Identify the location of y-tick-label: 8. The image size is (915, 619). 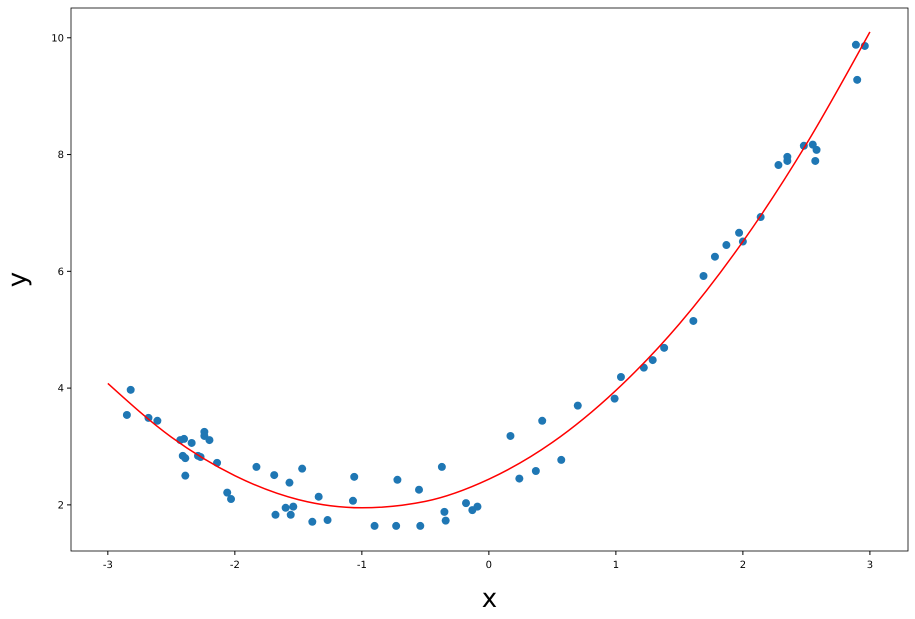
(61, 156).